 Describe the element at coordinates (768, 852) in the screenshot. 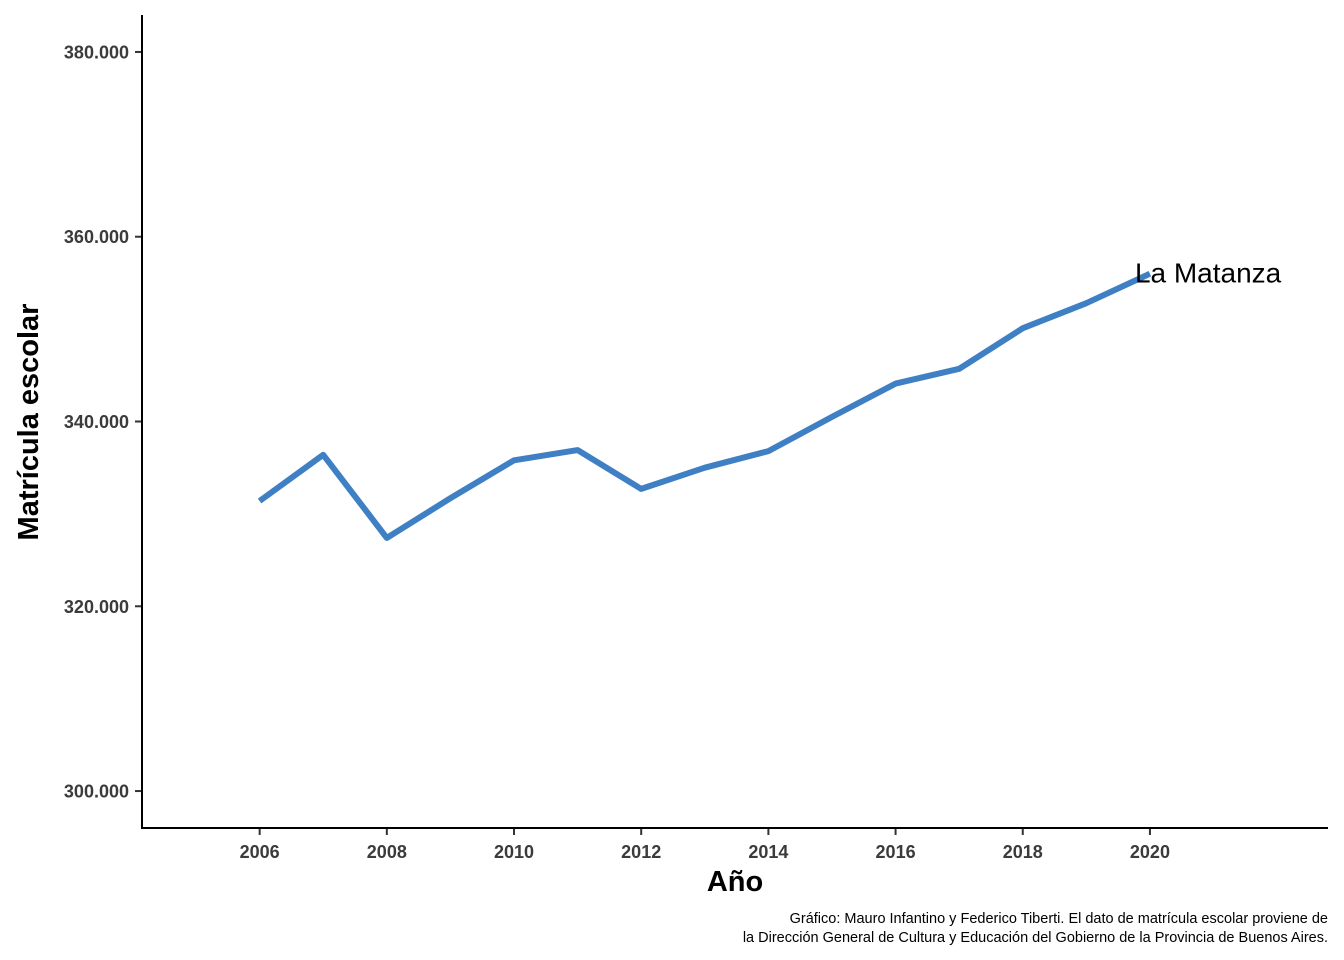

I see `x-tick-label: 2014` at that location.